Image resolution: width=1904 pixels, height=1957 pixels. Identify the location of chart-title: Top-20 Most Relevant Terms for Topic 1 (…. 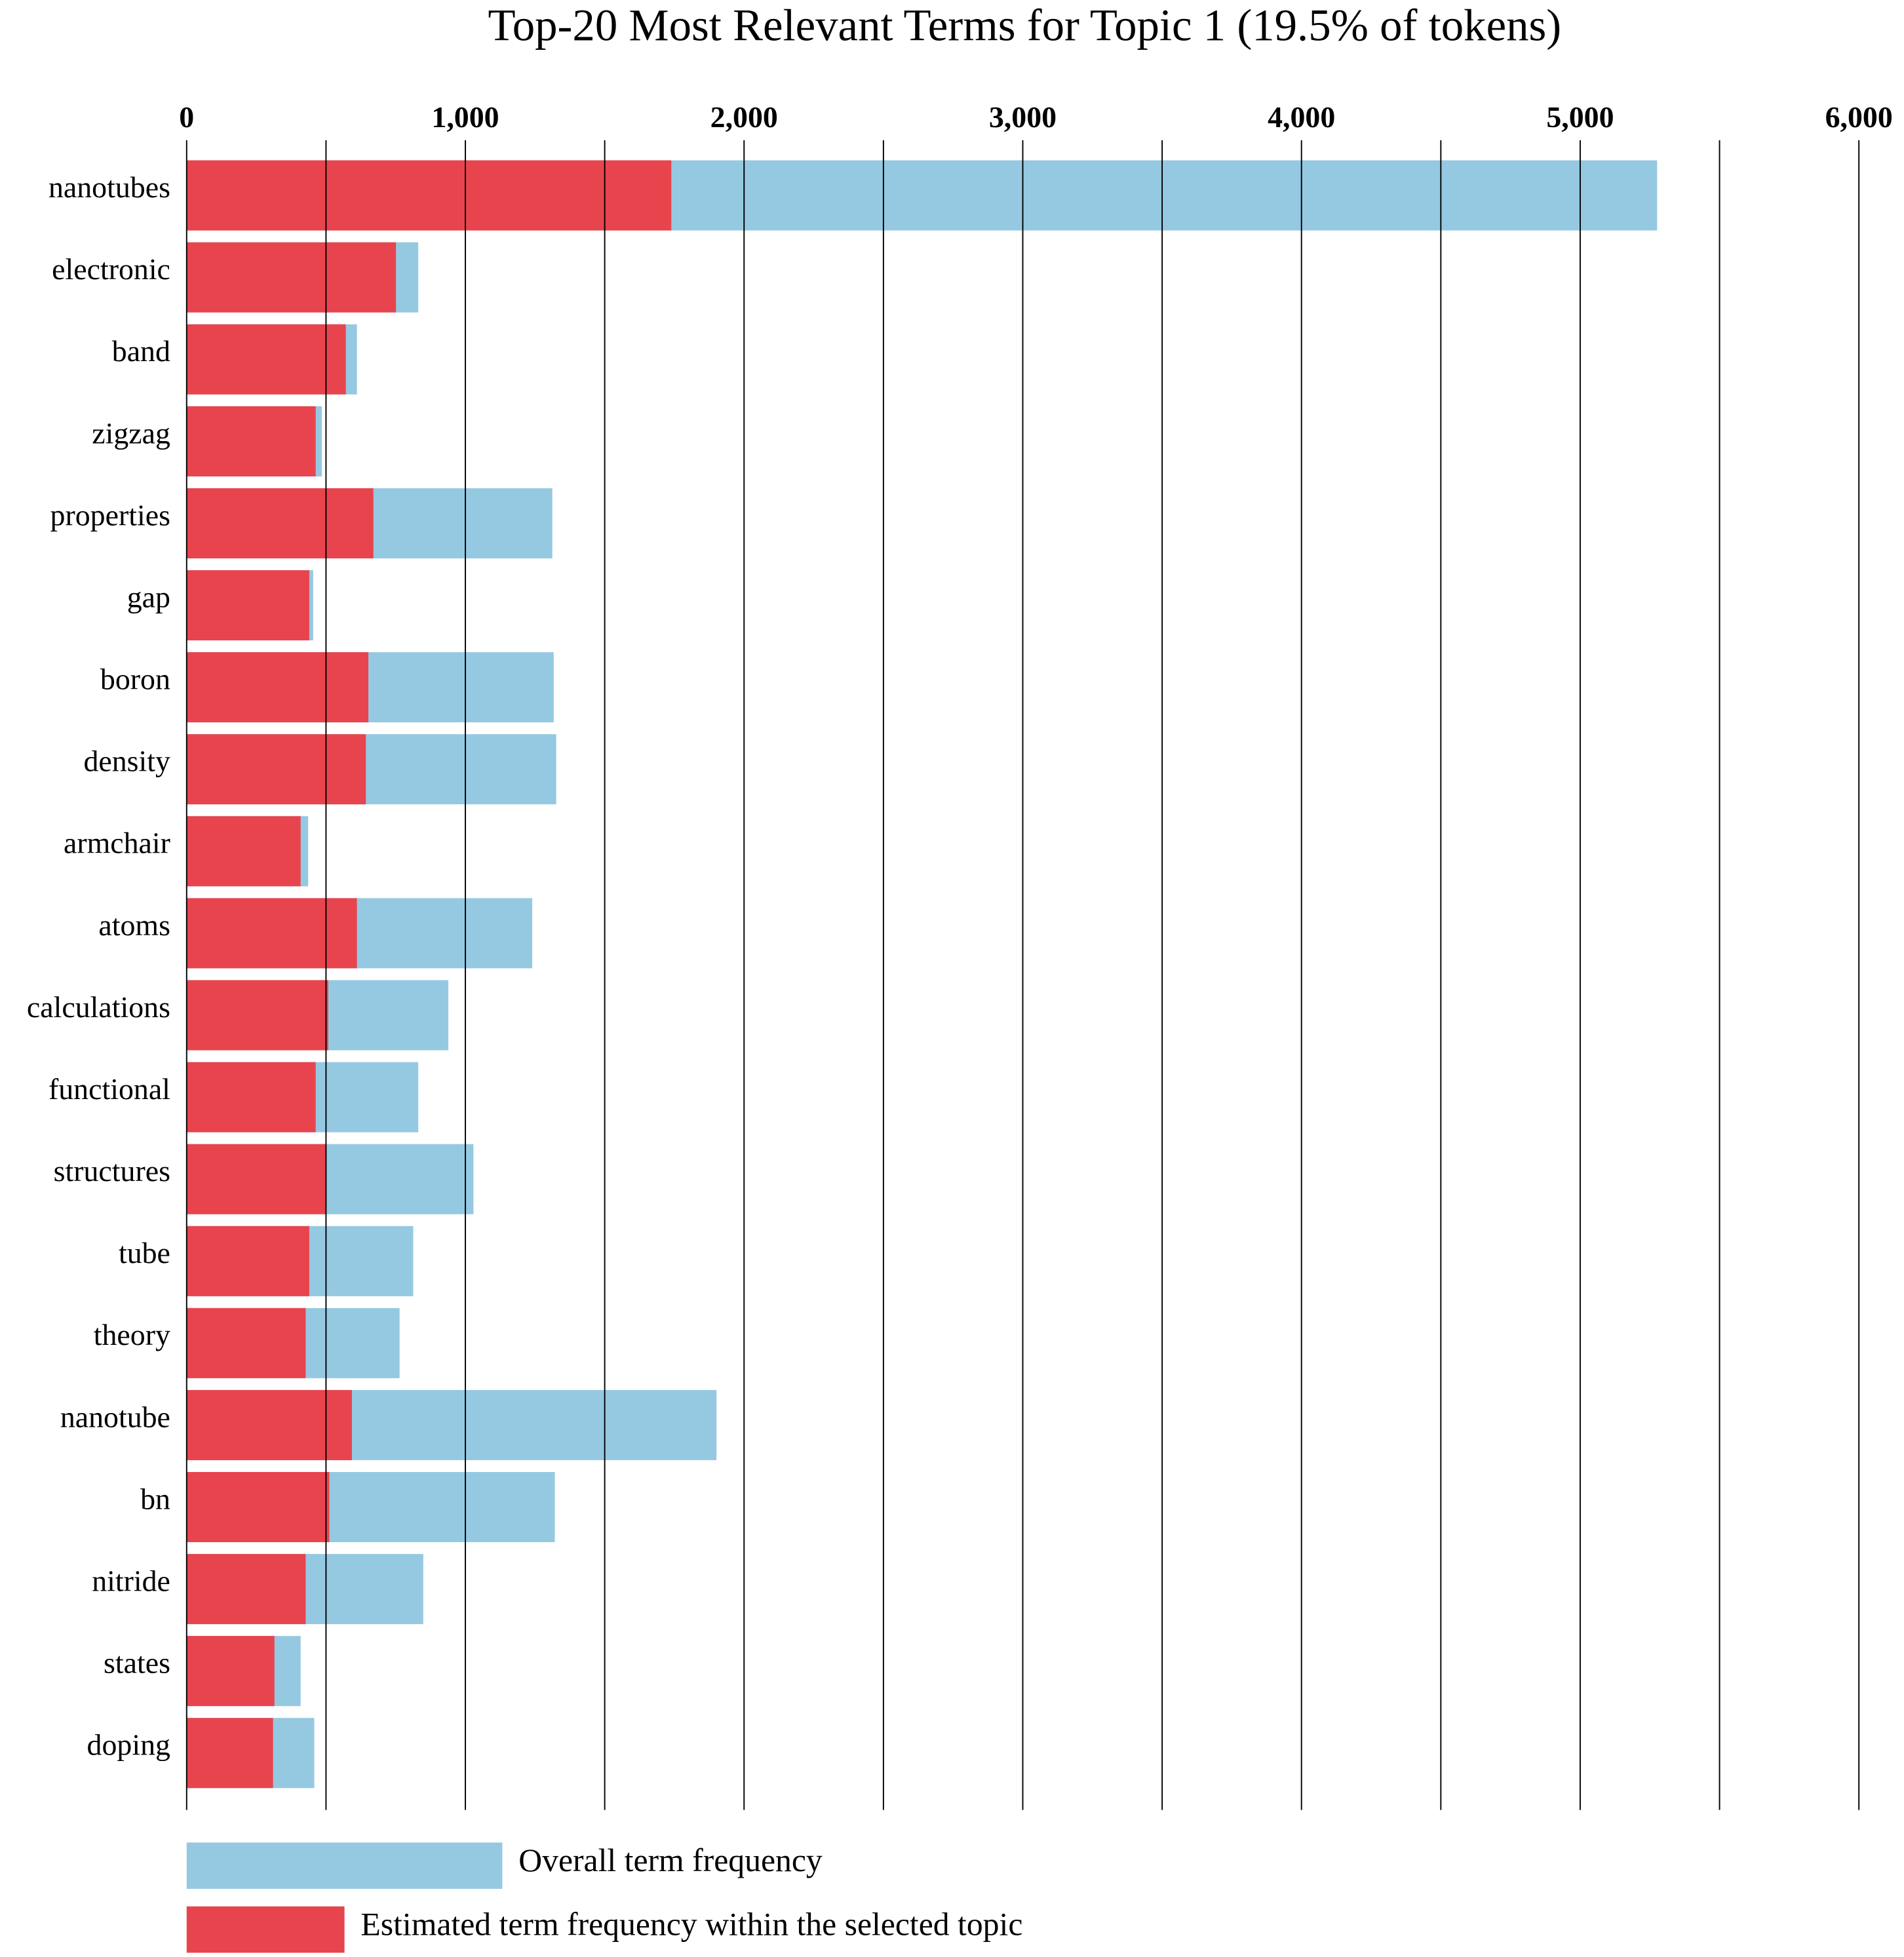
(1025, 25).